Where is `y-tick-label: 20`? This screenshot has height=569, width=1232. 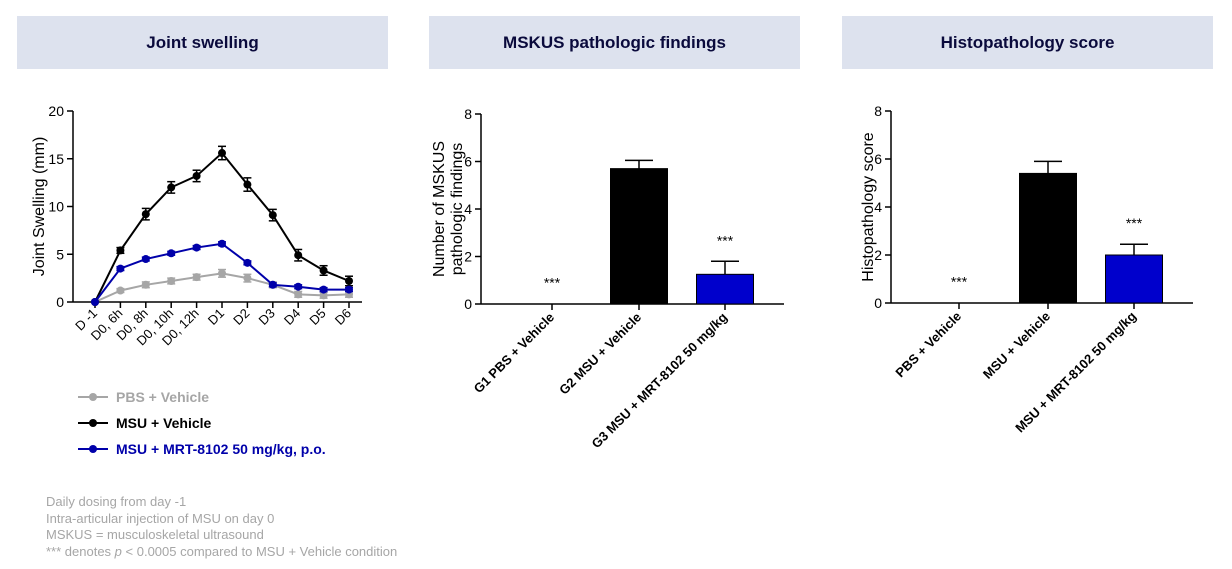 y-tick-label: 20 is located at coordinates (56, 111).